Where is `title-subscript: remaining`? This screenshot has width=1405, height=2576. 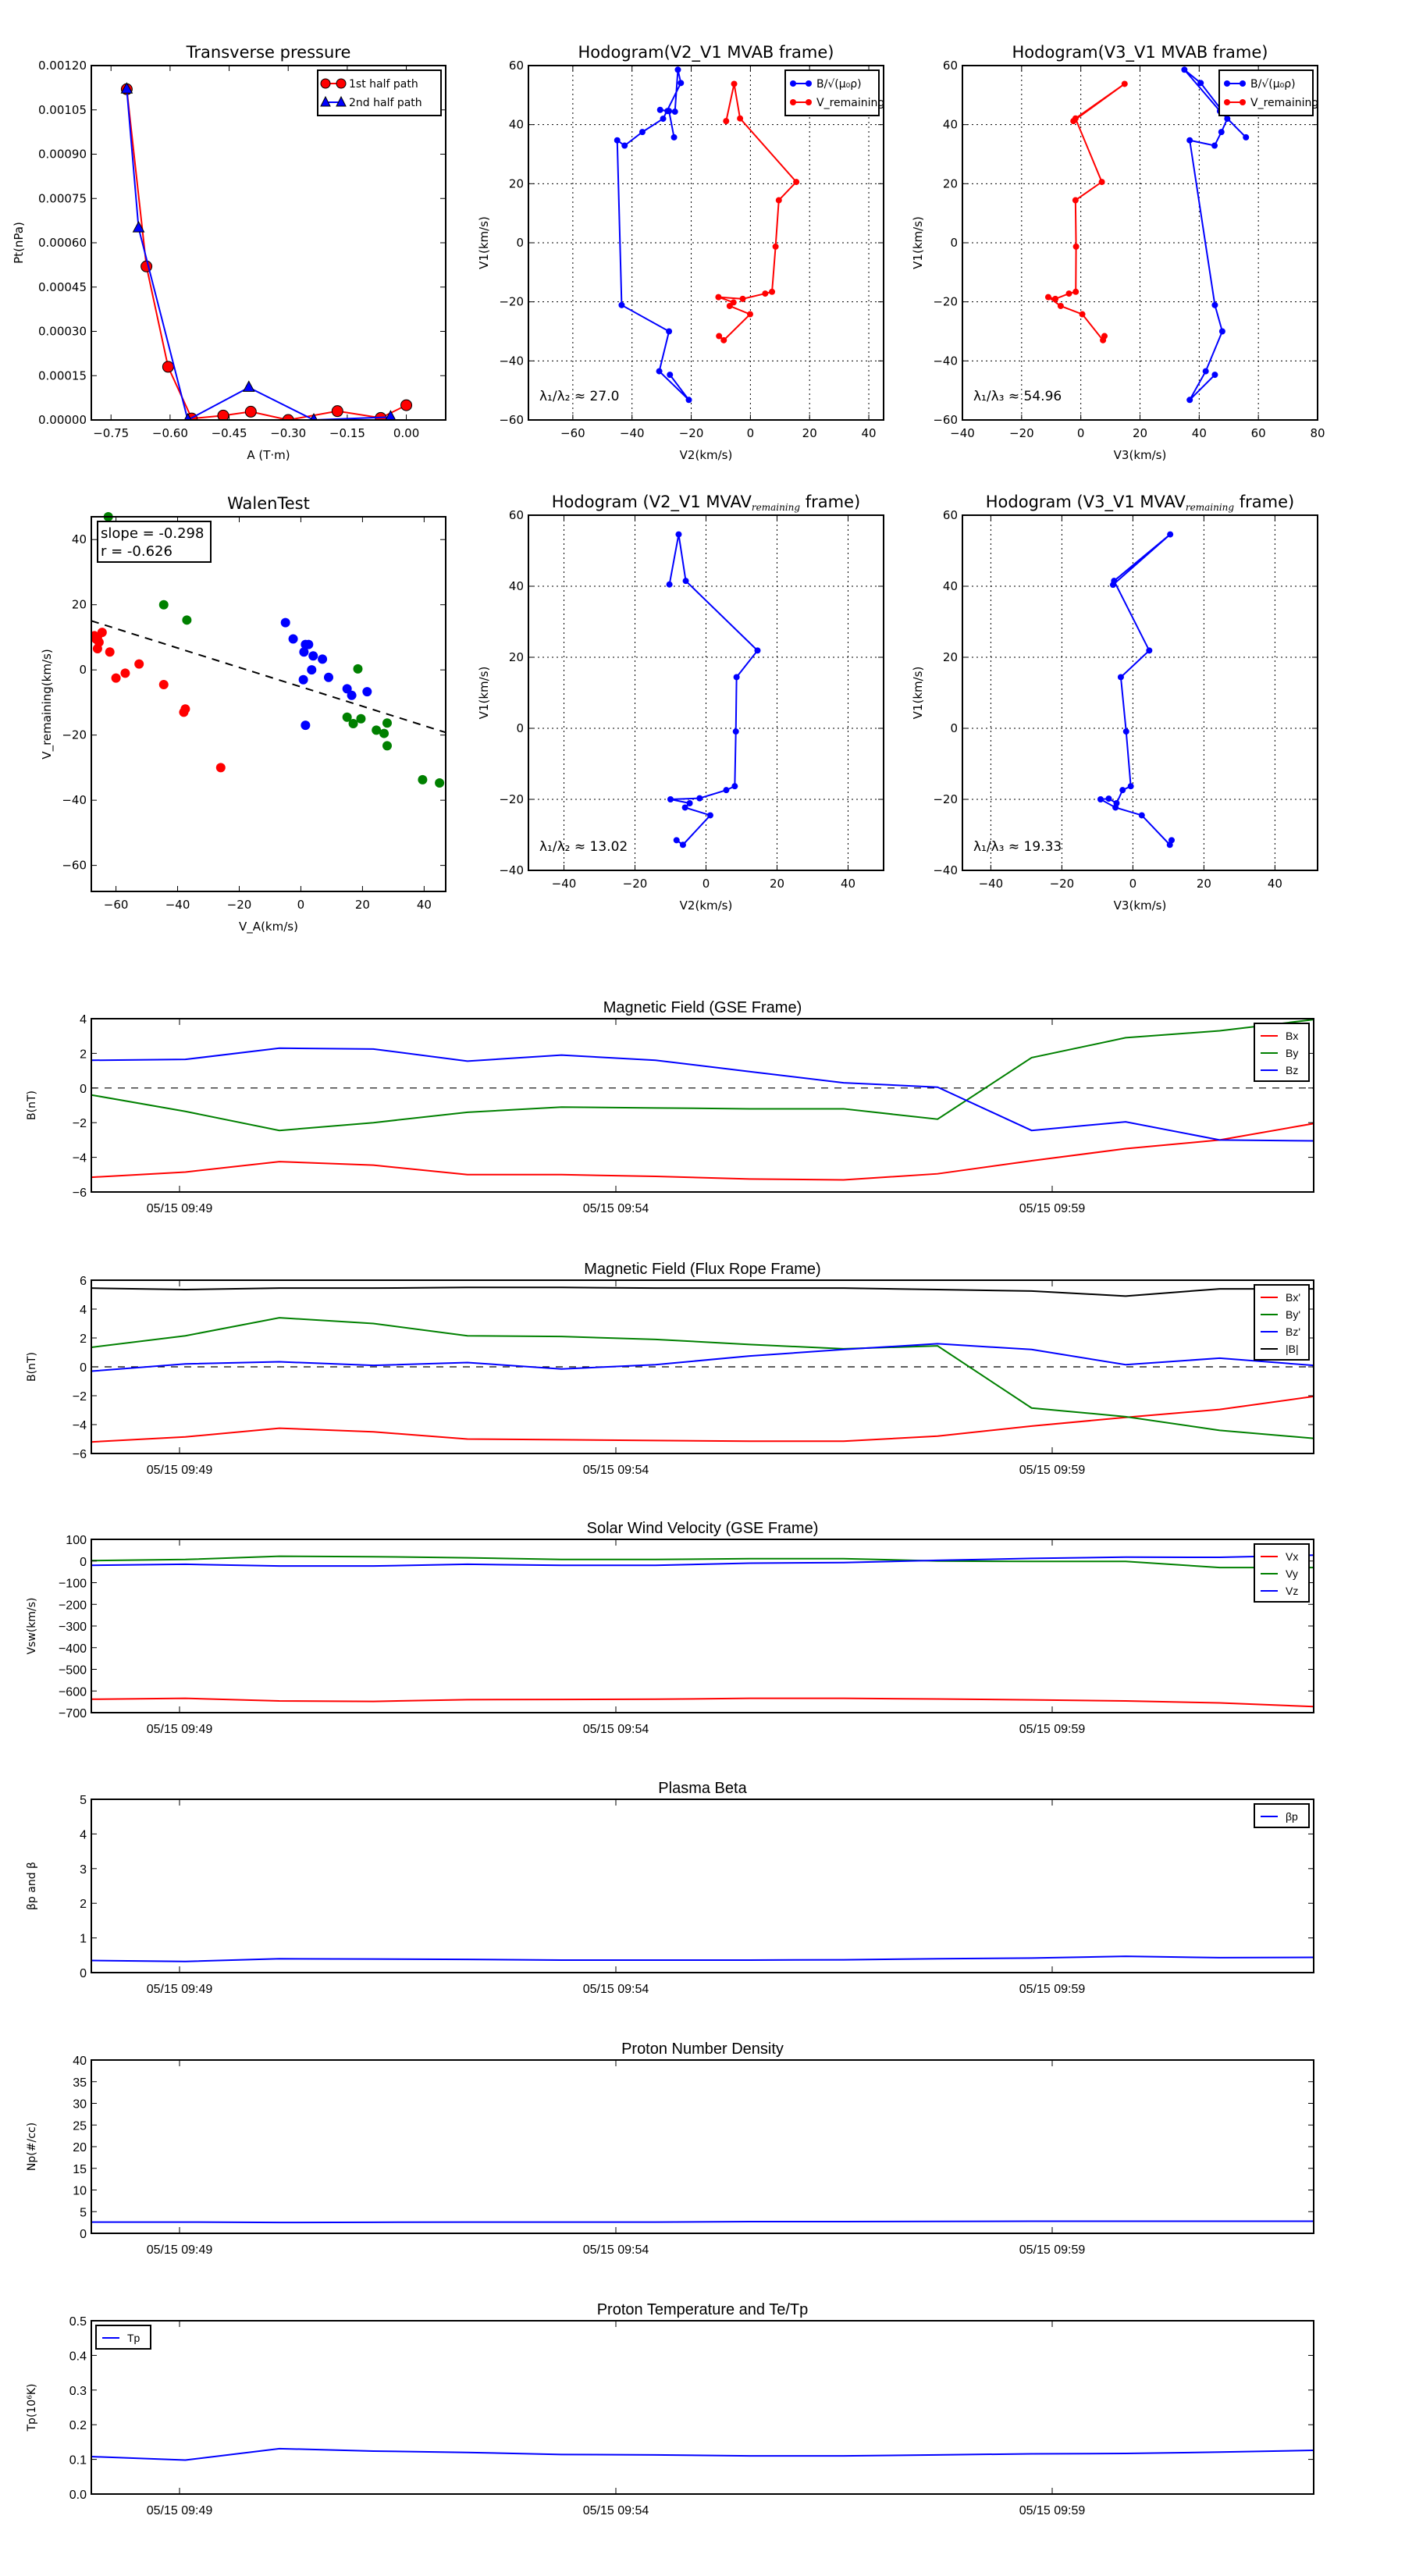
title-subscript: remaining is located at coordinates (777, 507).